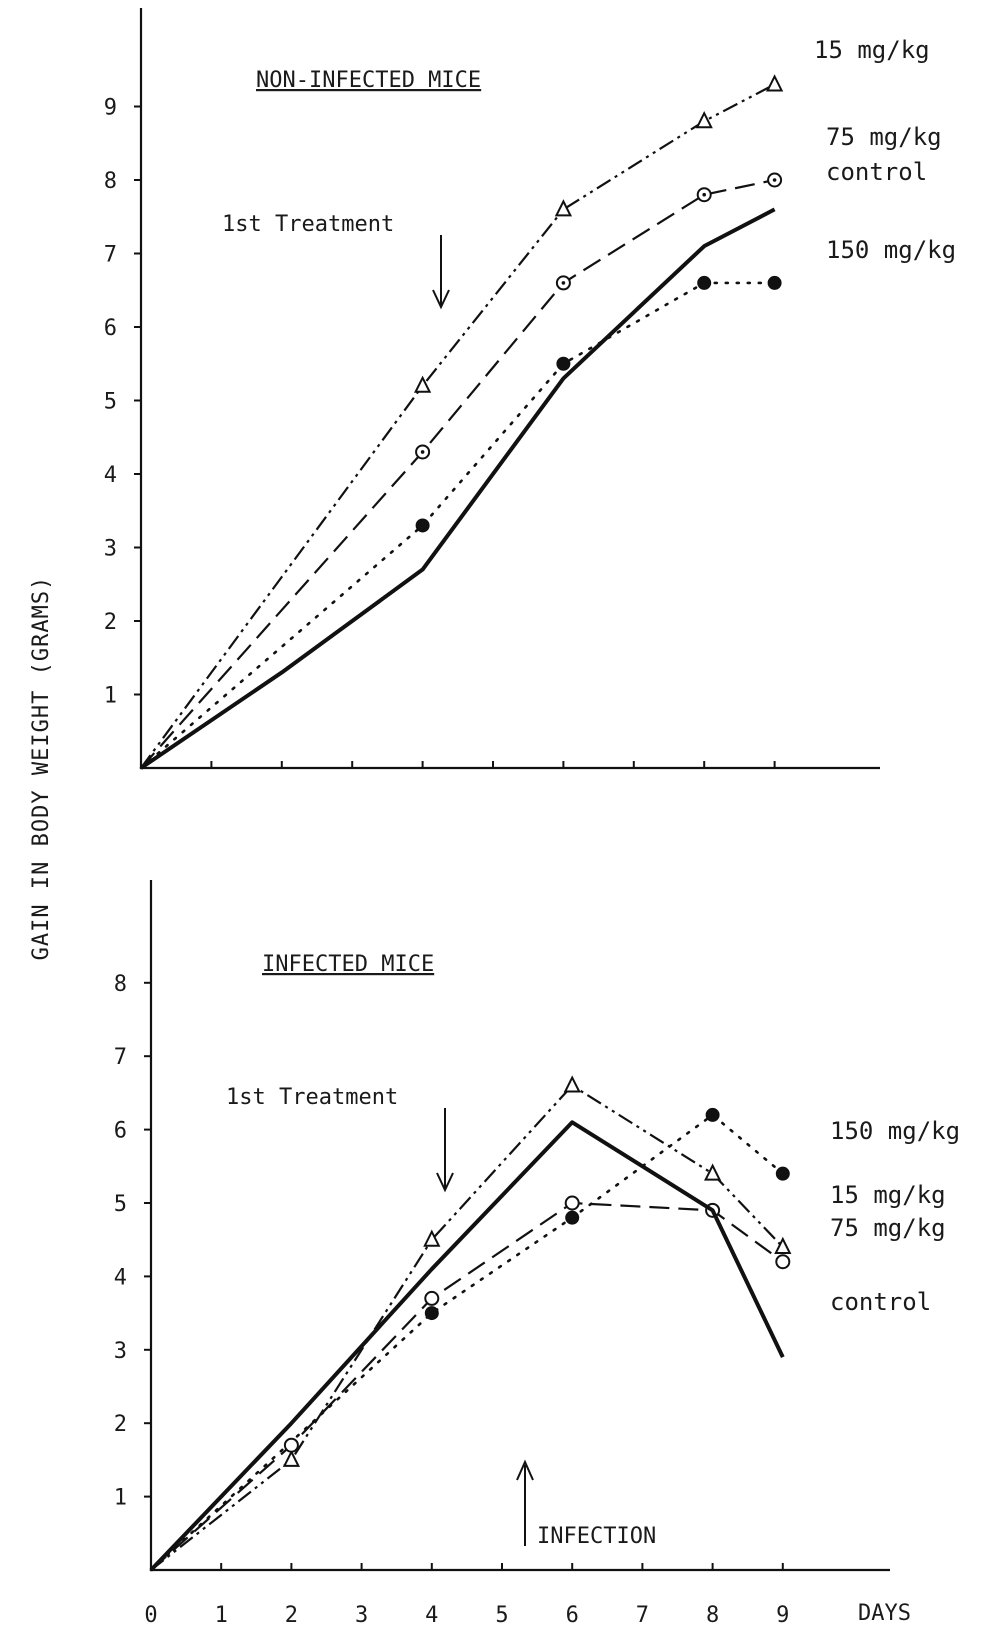  What do you see at coordinates (120, 1277) in the screenshot?
I see `bottom-y-tick-label: 4` at bounding box center [120, 1277].